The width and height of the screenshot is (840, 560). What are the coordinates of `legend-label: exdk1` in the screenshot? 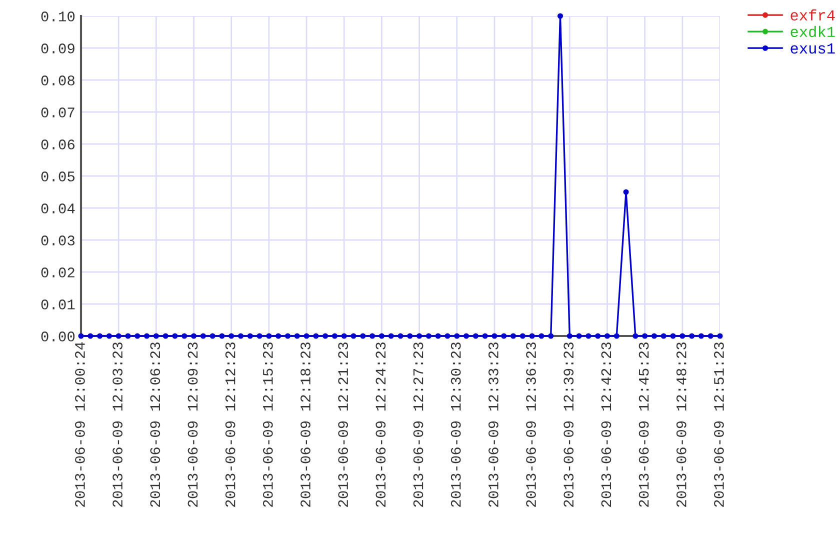 It's located at (812, 32).